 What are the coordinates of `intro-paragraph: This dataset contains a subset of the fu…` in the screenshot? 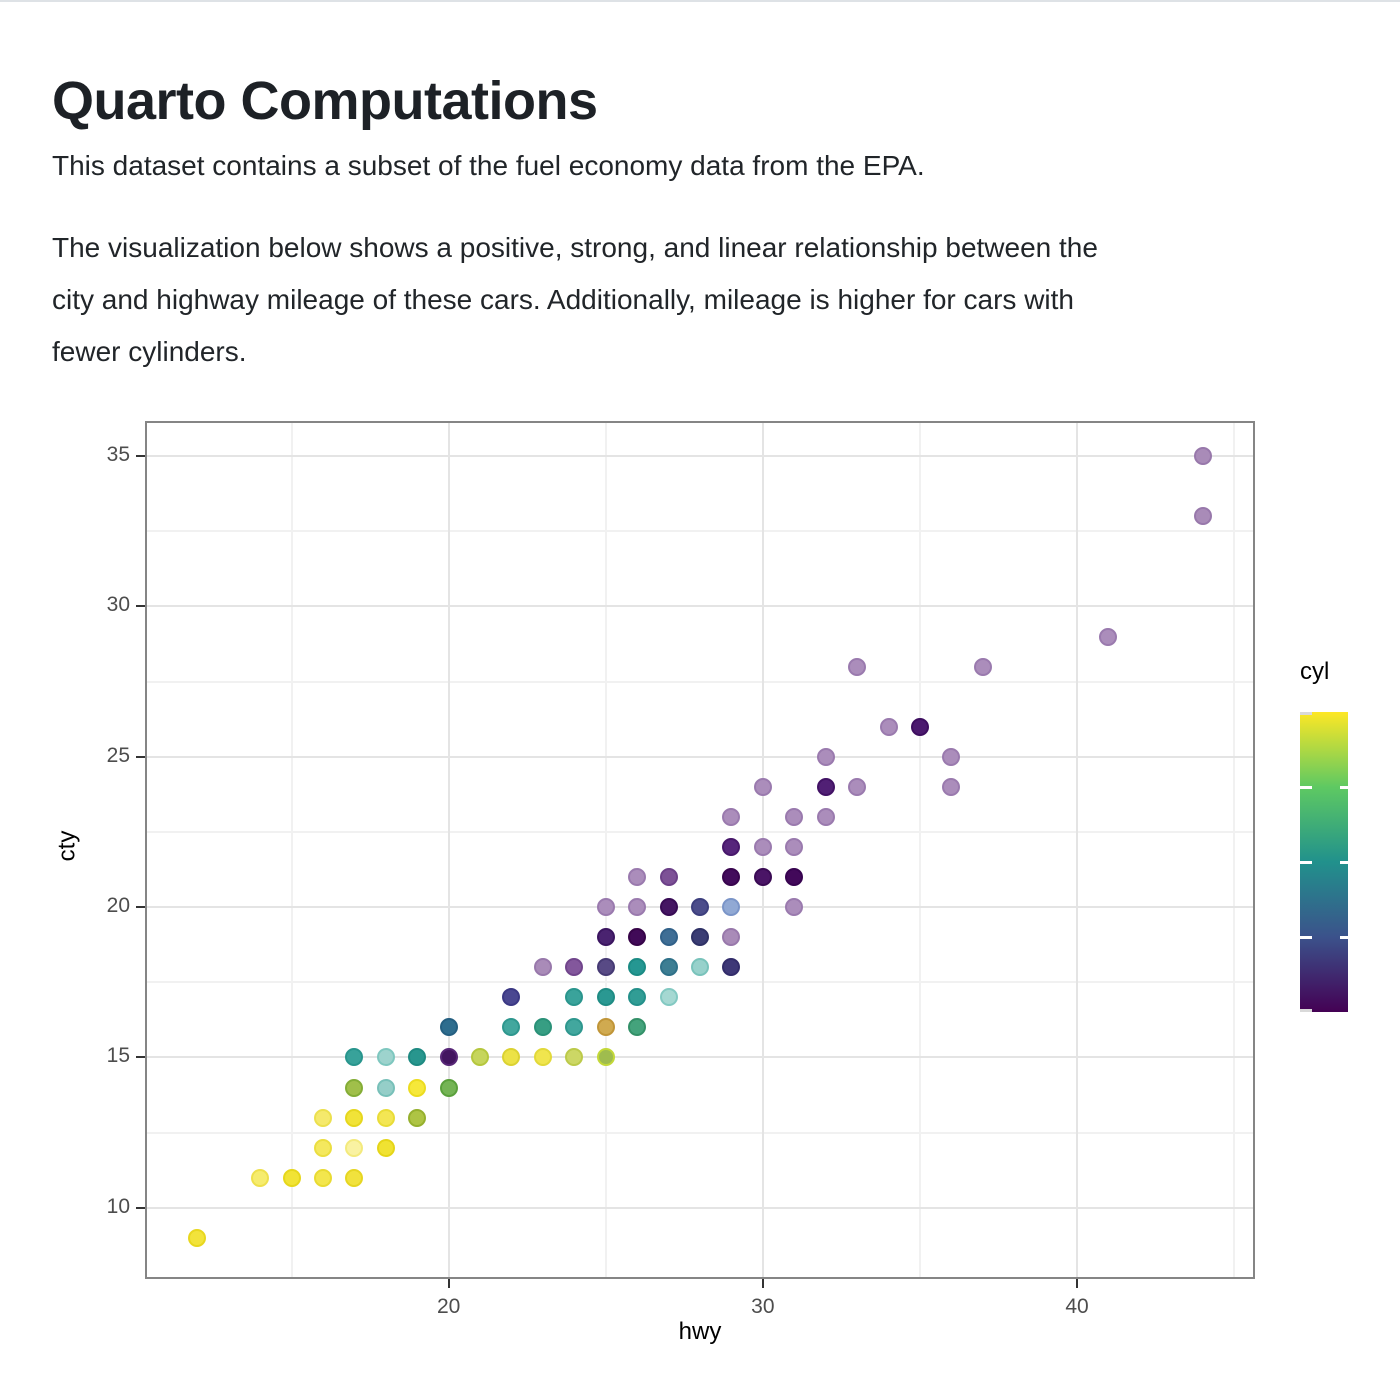 It's located at (488, 166).